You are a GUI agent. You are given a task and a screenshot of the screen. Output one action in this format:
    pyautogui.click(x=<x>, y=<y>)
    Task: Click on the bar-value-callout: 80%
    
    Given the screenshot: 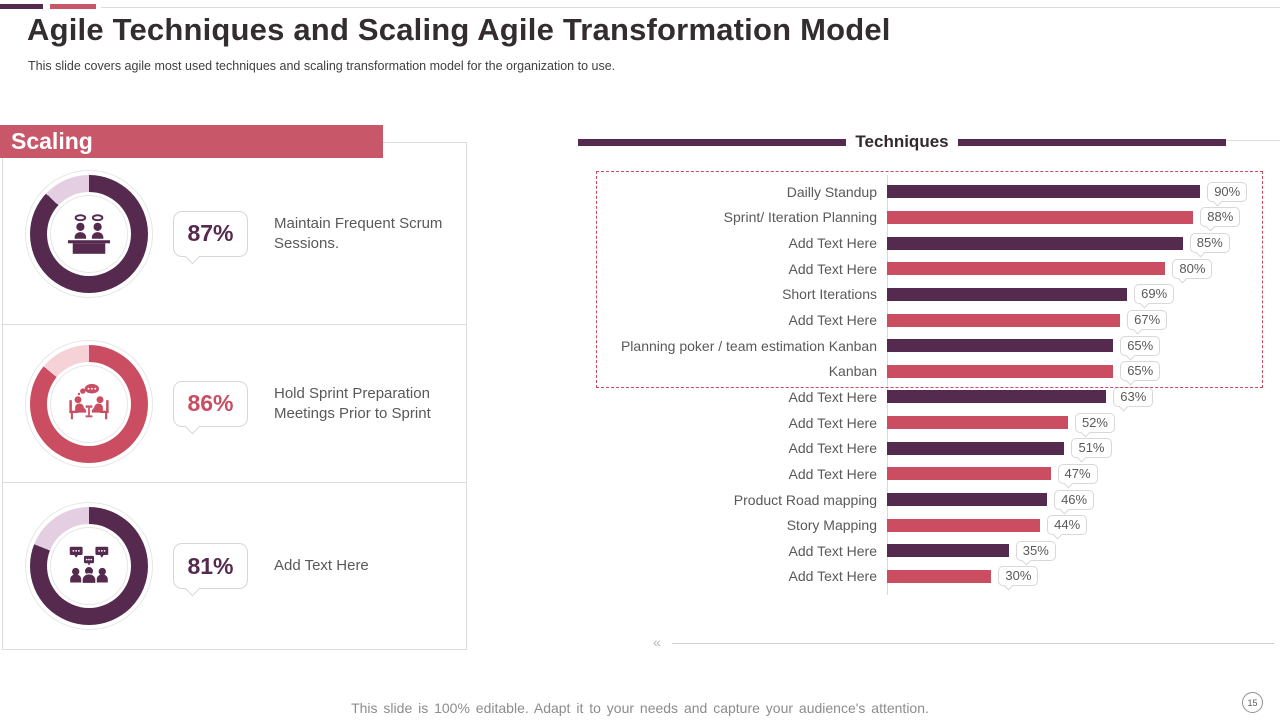 What is the action you would take?
    pyautogui.click(x=1192, y=268)
    